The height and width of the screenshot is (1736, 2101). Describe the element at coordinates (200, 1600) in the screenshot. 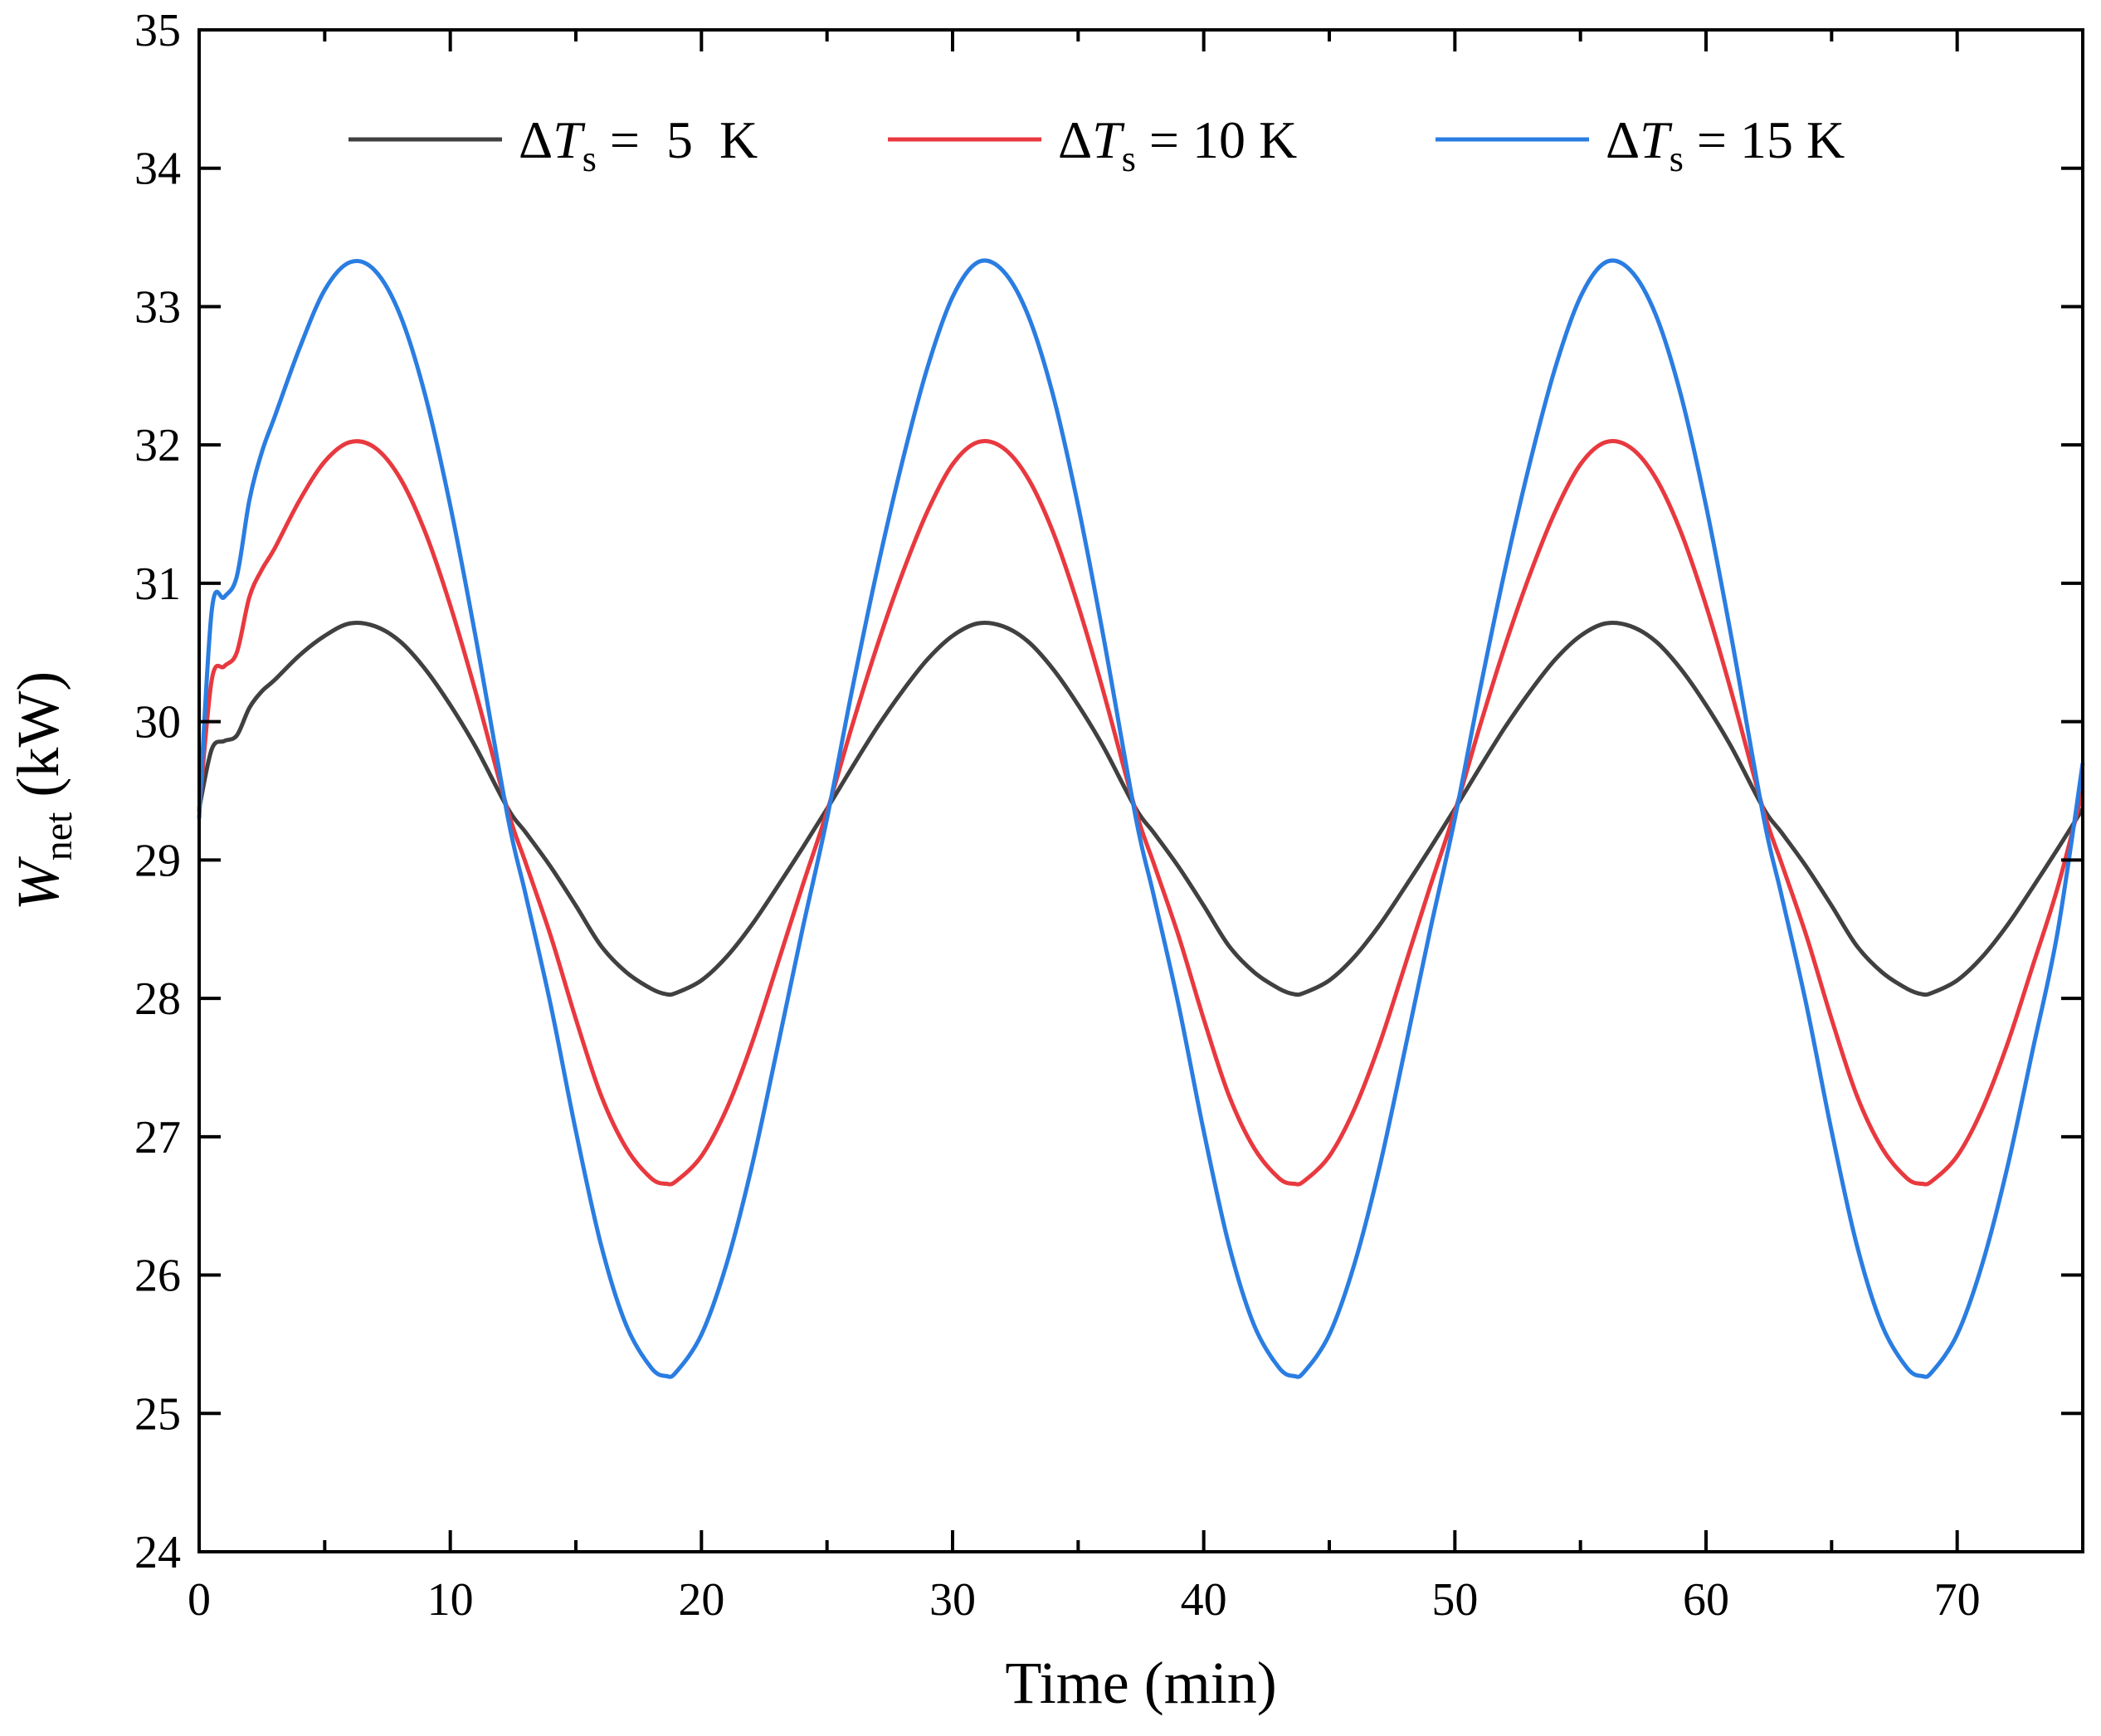

I see `x-tick-label: 0` at that location.